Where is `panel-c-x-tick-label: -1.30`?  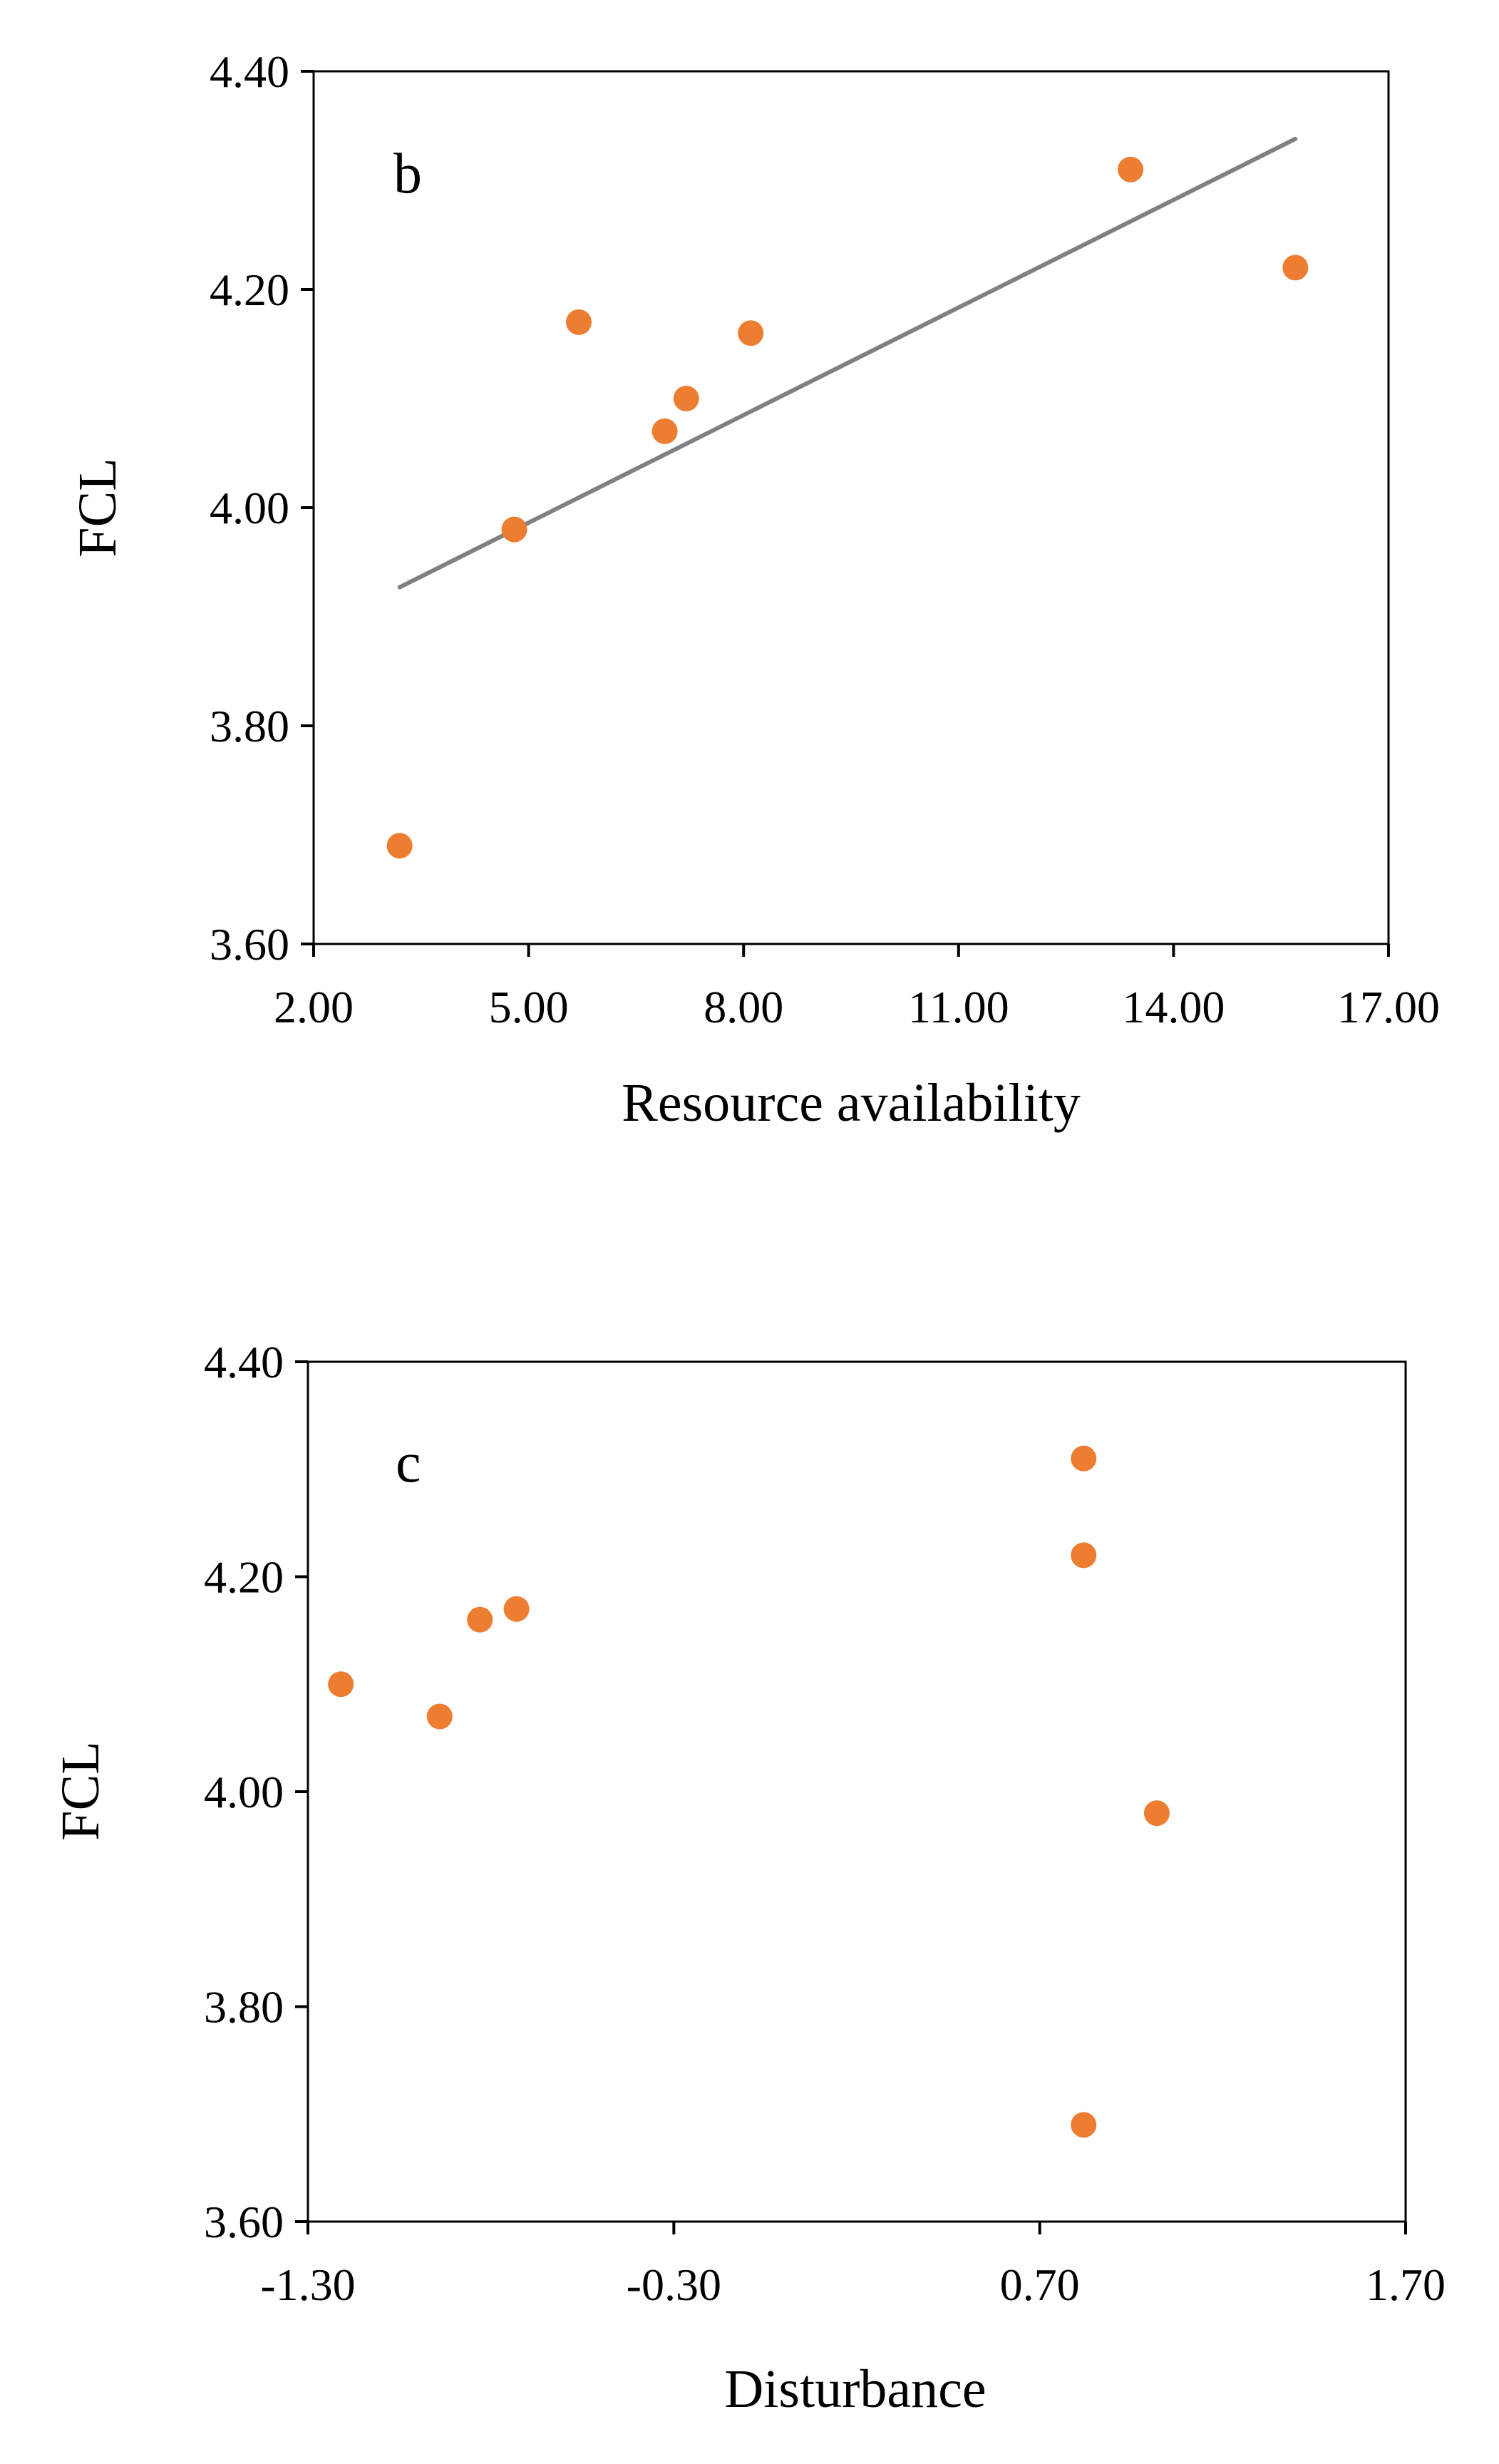
panel-c-x-tick-label: -1.30 is located at coordinates (307, 2284).